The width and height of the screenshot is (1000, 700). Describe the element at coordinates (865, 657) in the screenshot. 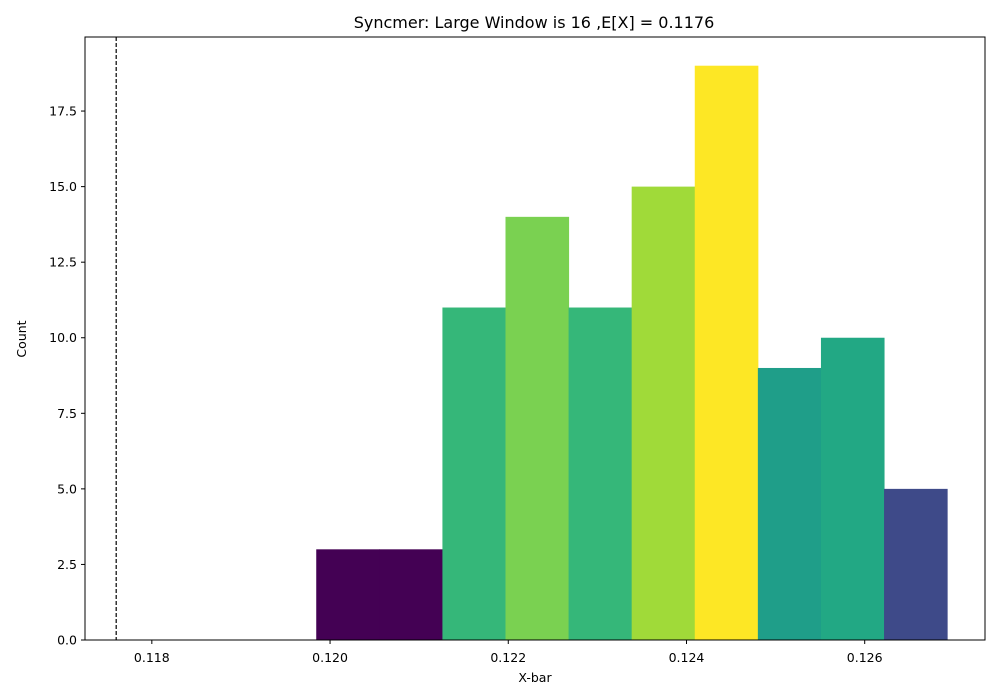

I see `x-tick-label-4: 0.126` at that location.